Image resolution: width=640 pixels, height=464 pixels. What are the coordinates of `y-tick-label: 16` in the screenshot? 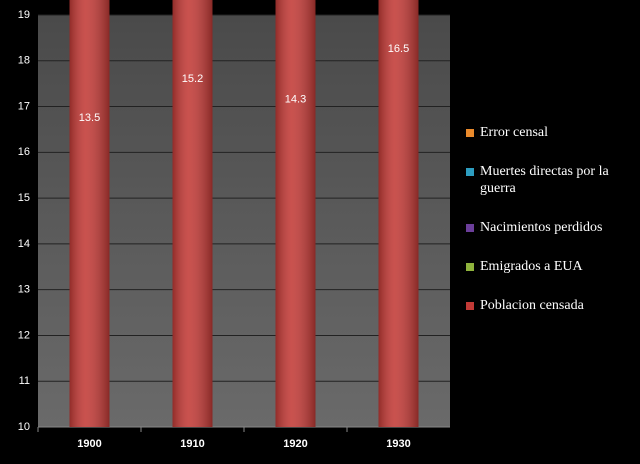 It's located at (24, 152).